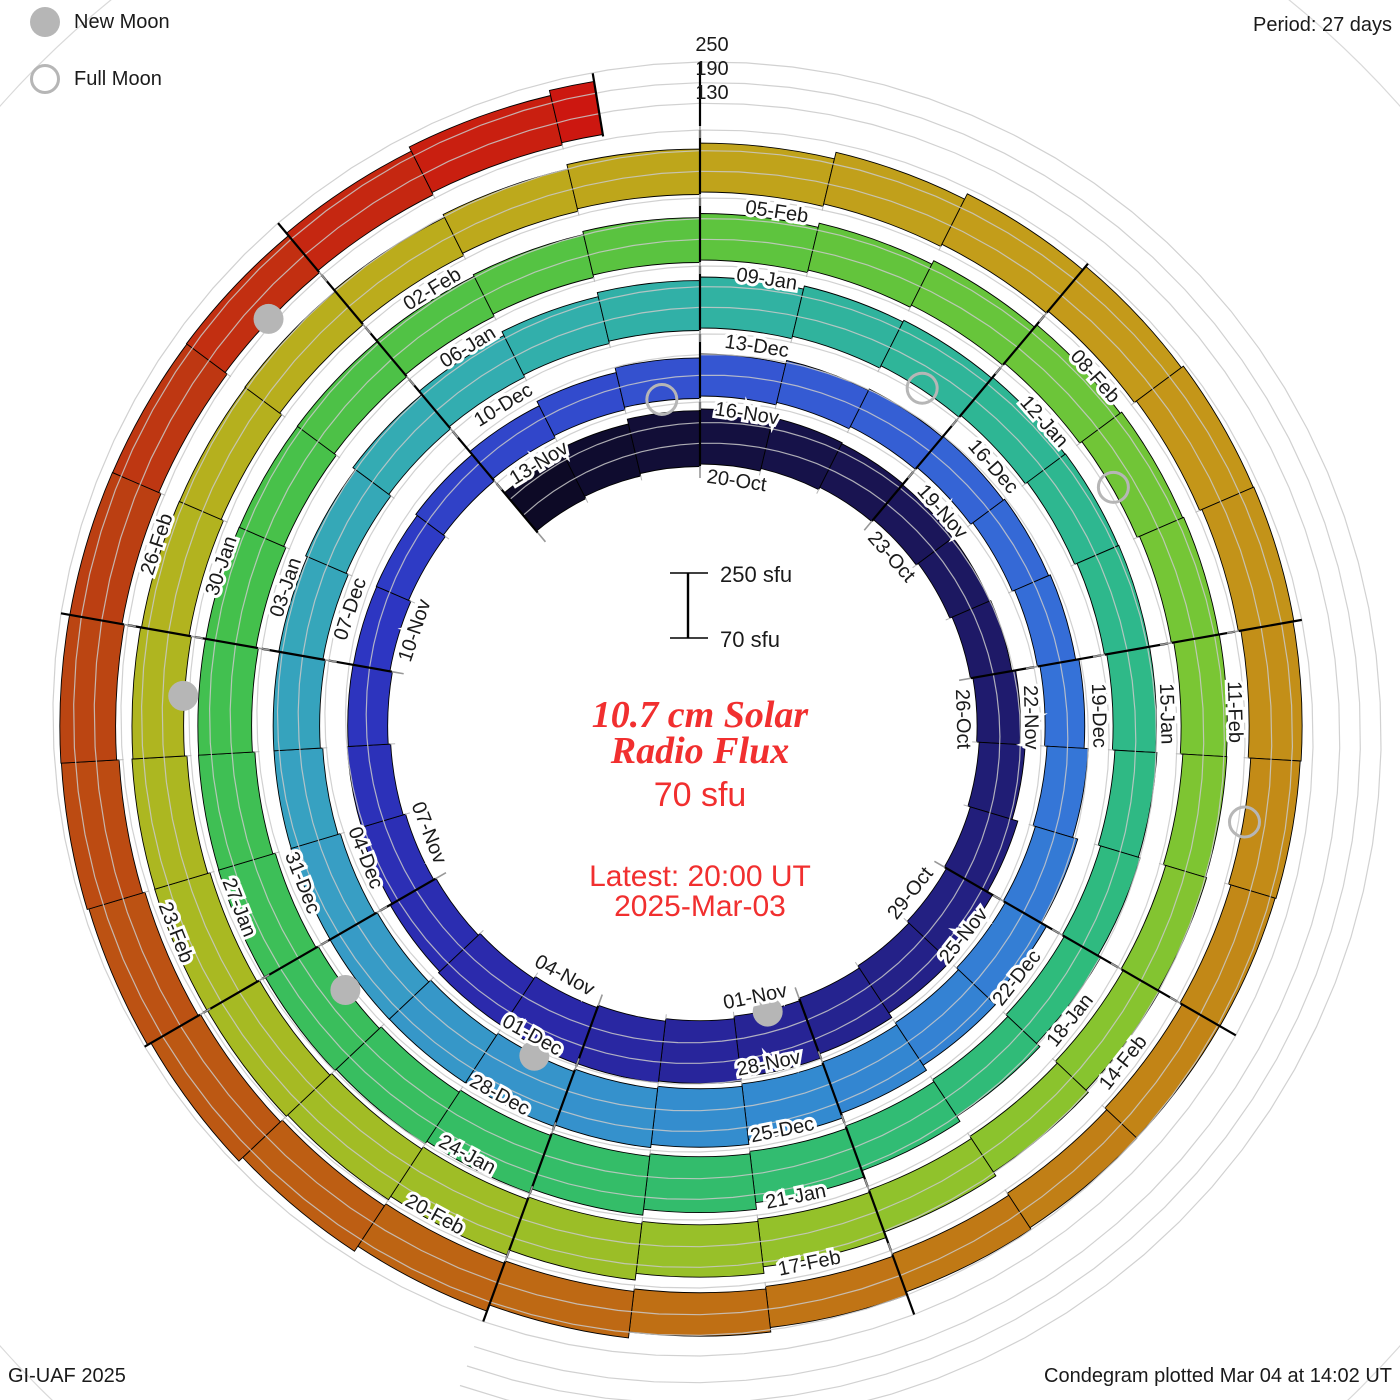 This screenshot has height=1400, width=1400. Describe the element at coordinates (598, 105) in the screenshot. I see `latest-end-cap` at that location.